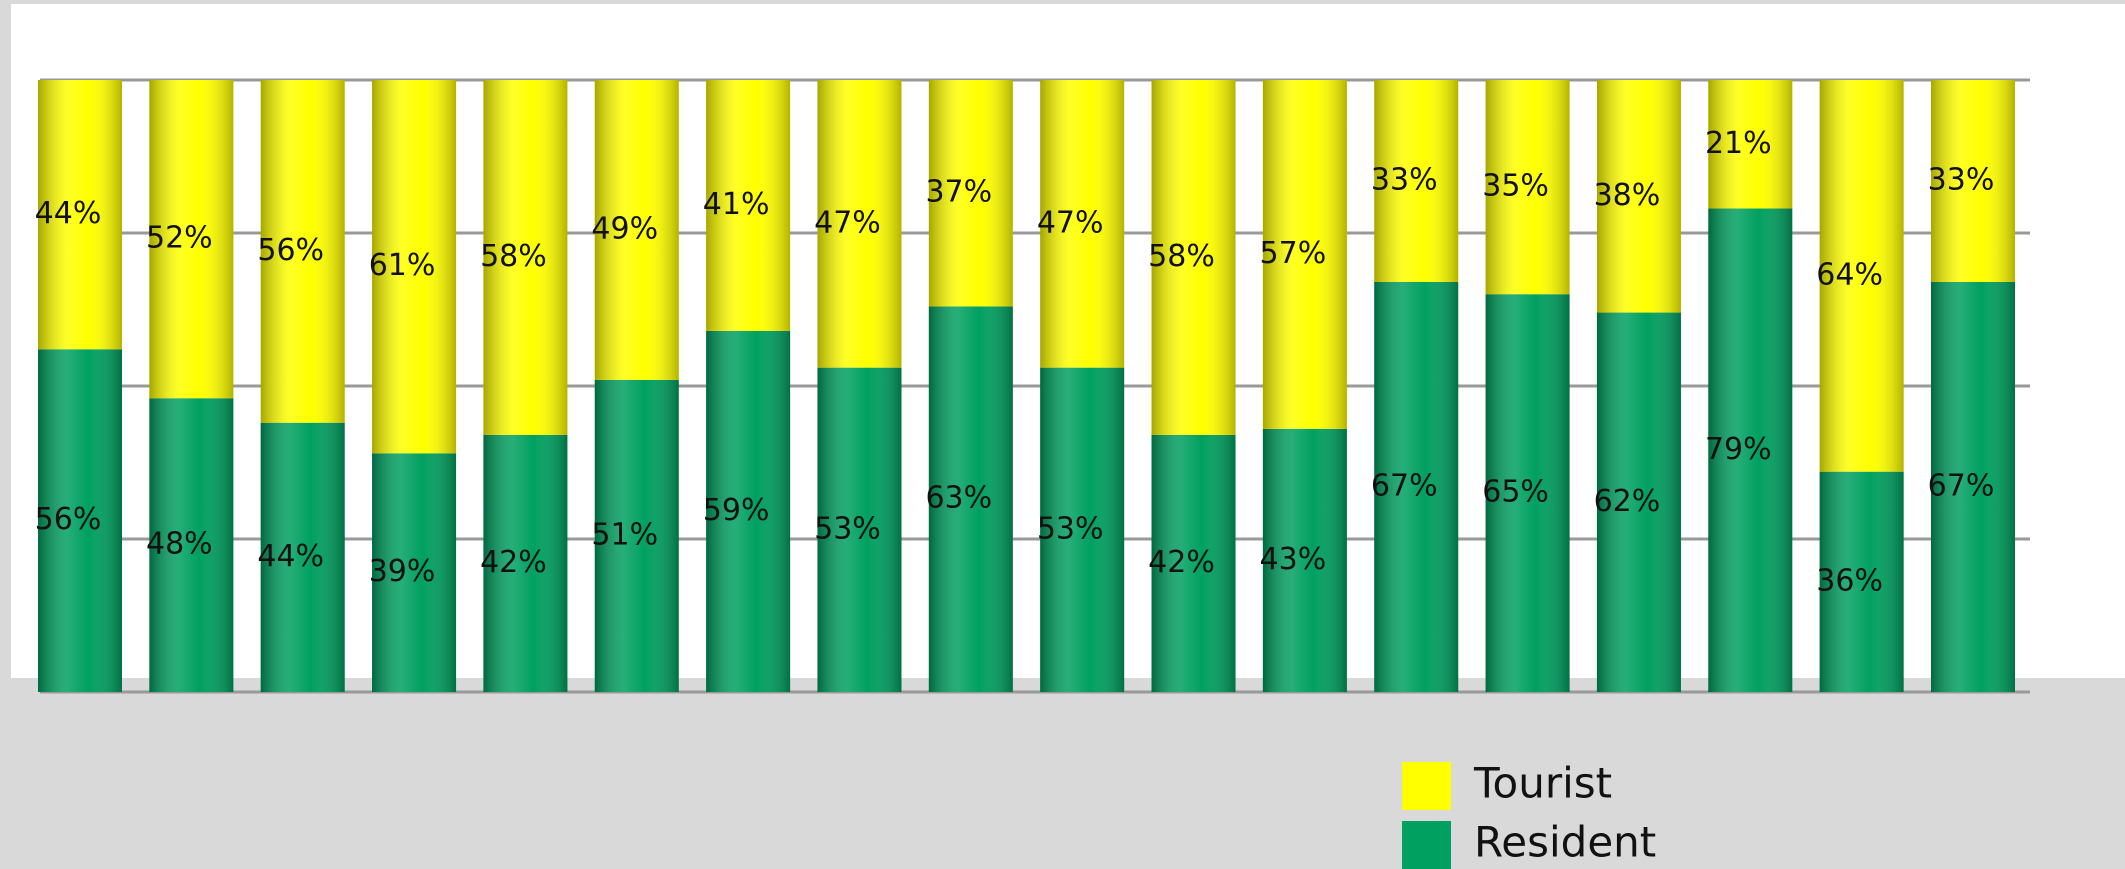 This screenshot has width=2125, height=869. I want to click on data-label: 62%, so click(1627, 501).